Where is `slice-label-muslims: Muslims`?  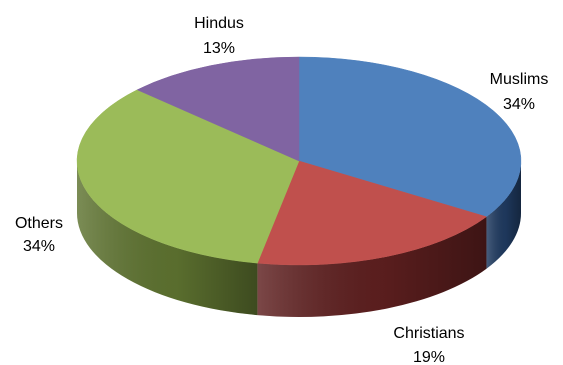 slice-label-muslims: Muslims is located at coordinates (519, 79).